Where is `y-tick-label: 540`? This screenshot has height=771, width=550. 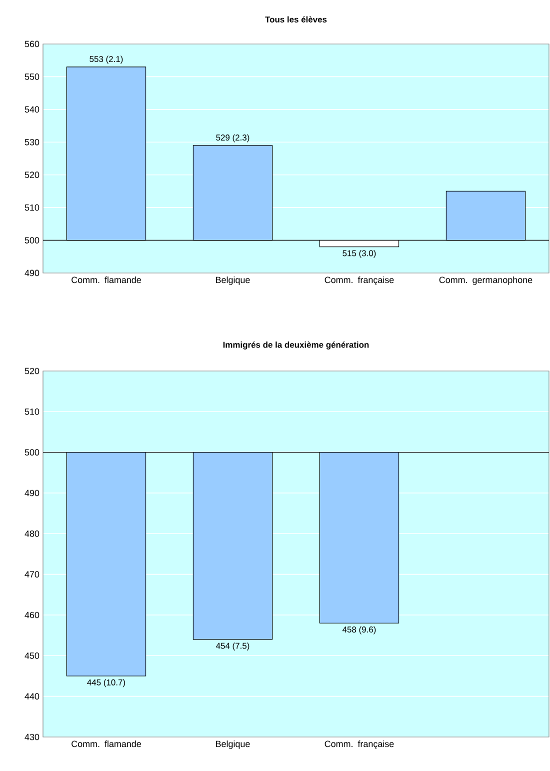
y-tick-label: 540 is located at coordinates (32, 109).